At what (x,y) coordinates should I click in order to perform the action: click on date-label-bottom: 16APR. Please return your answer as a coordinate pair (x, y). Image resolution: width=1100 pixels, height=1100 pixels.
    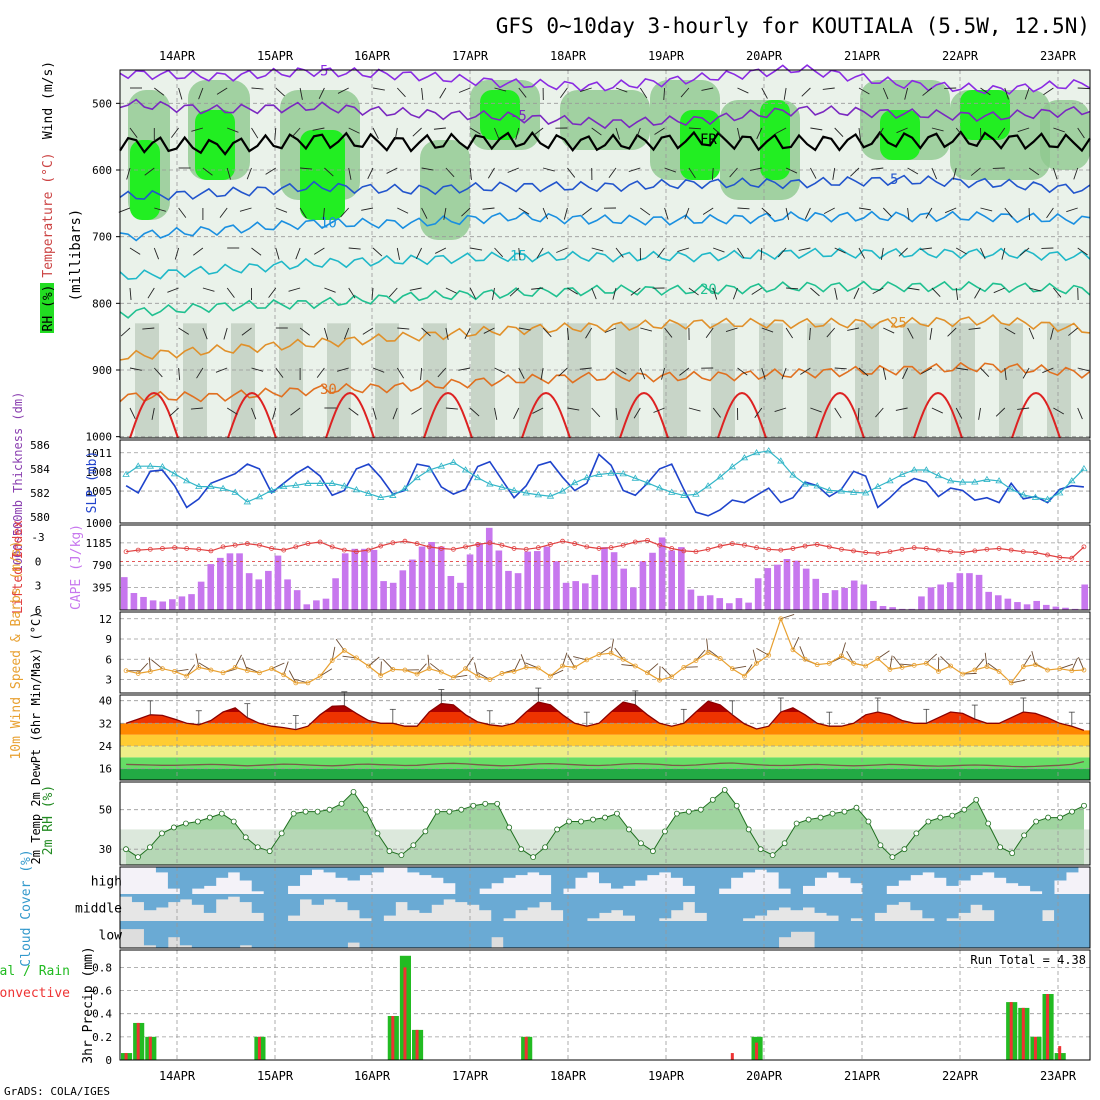
    Looking at the image, I should click on (372, 1076).